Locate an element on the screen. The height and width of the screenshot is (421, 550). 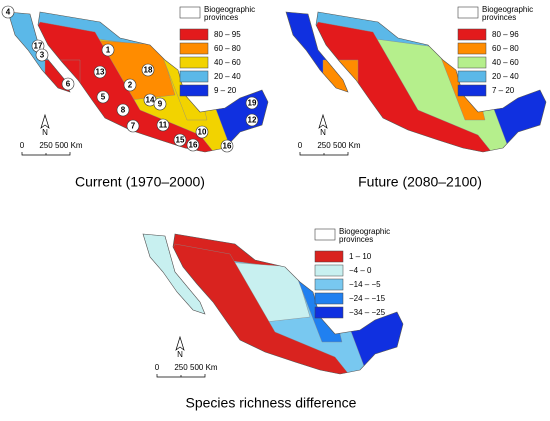
legend-label: 80 – 95 is located at coordinates (227, 34).